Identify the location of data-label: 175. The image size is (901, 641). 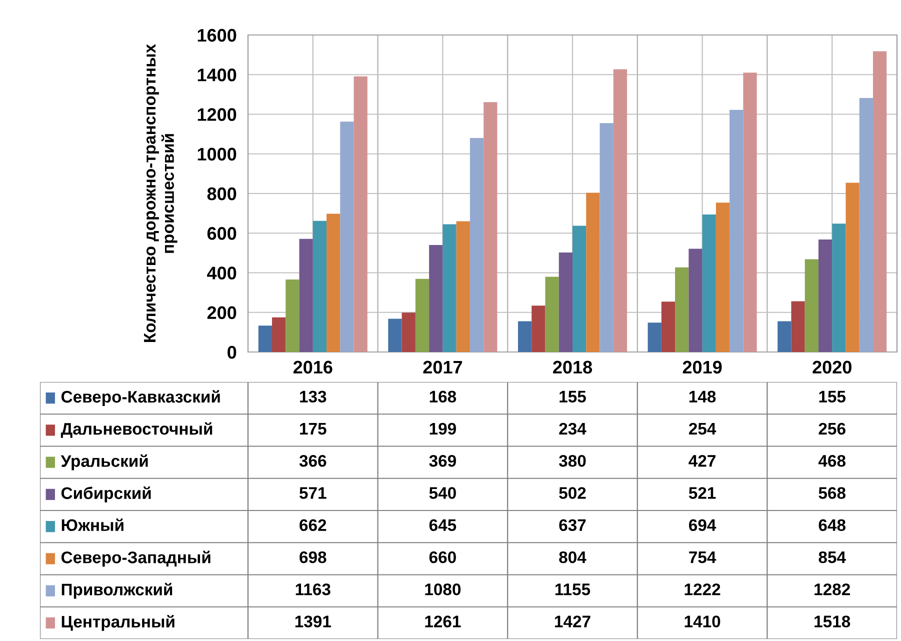
(313, 429).